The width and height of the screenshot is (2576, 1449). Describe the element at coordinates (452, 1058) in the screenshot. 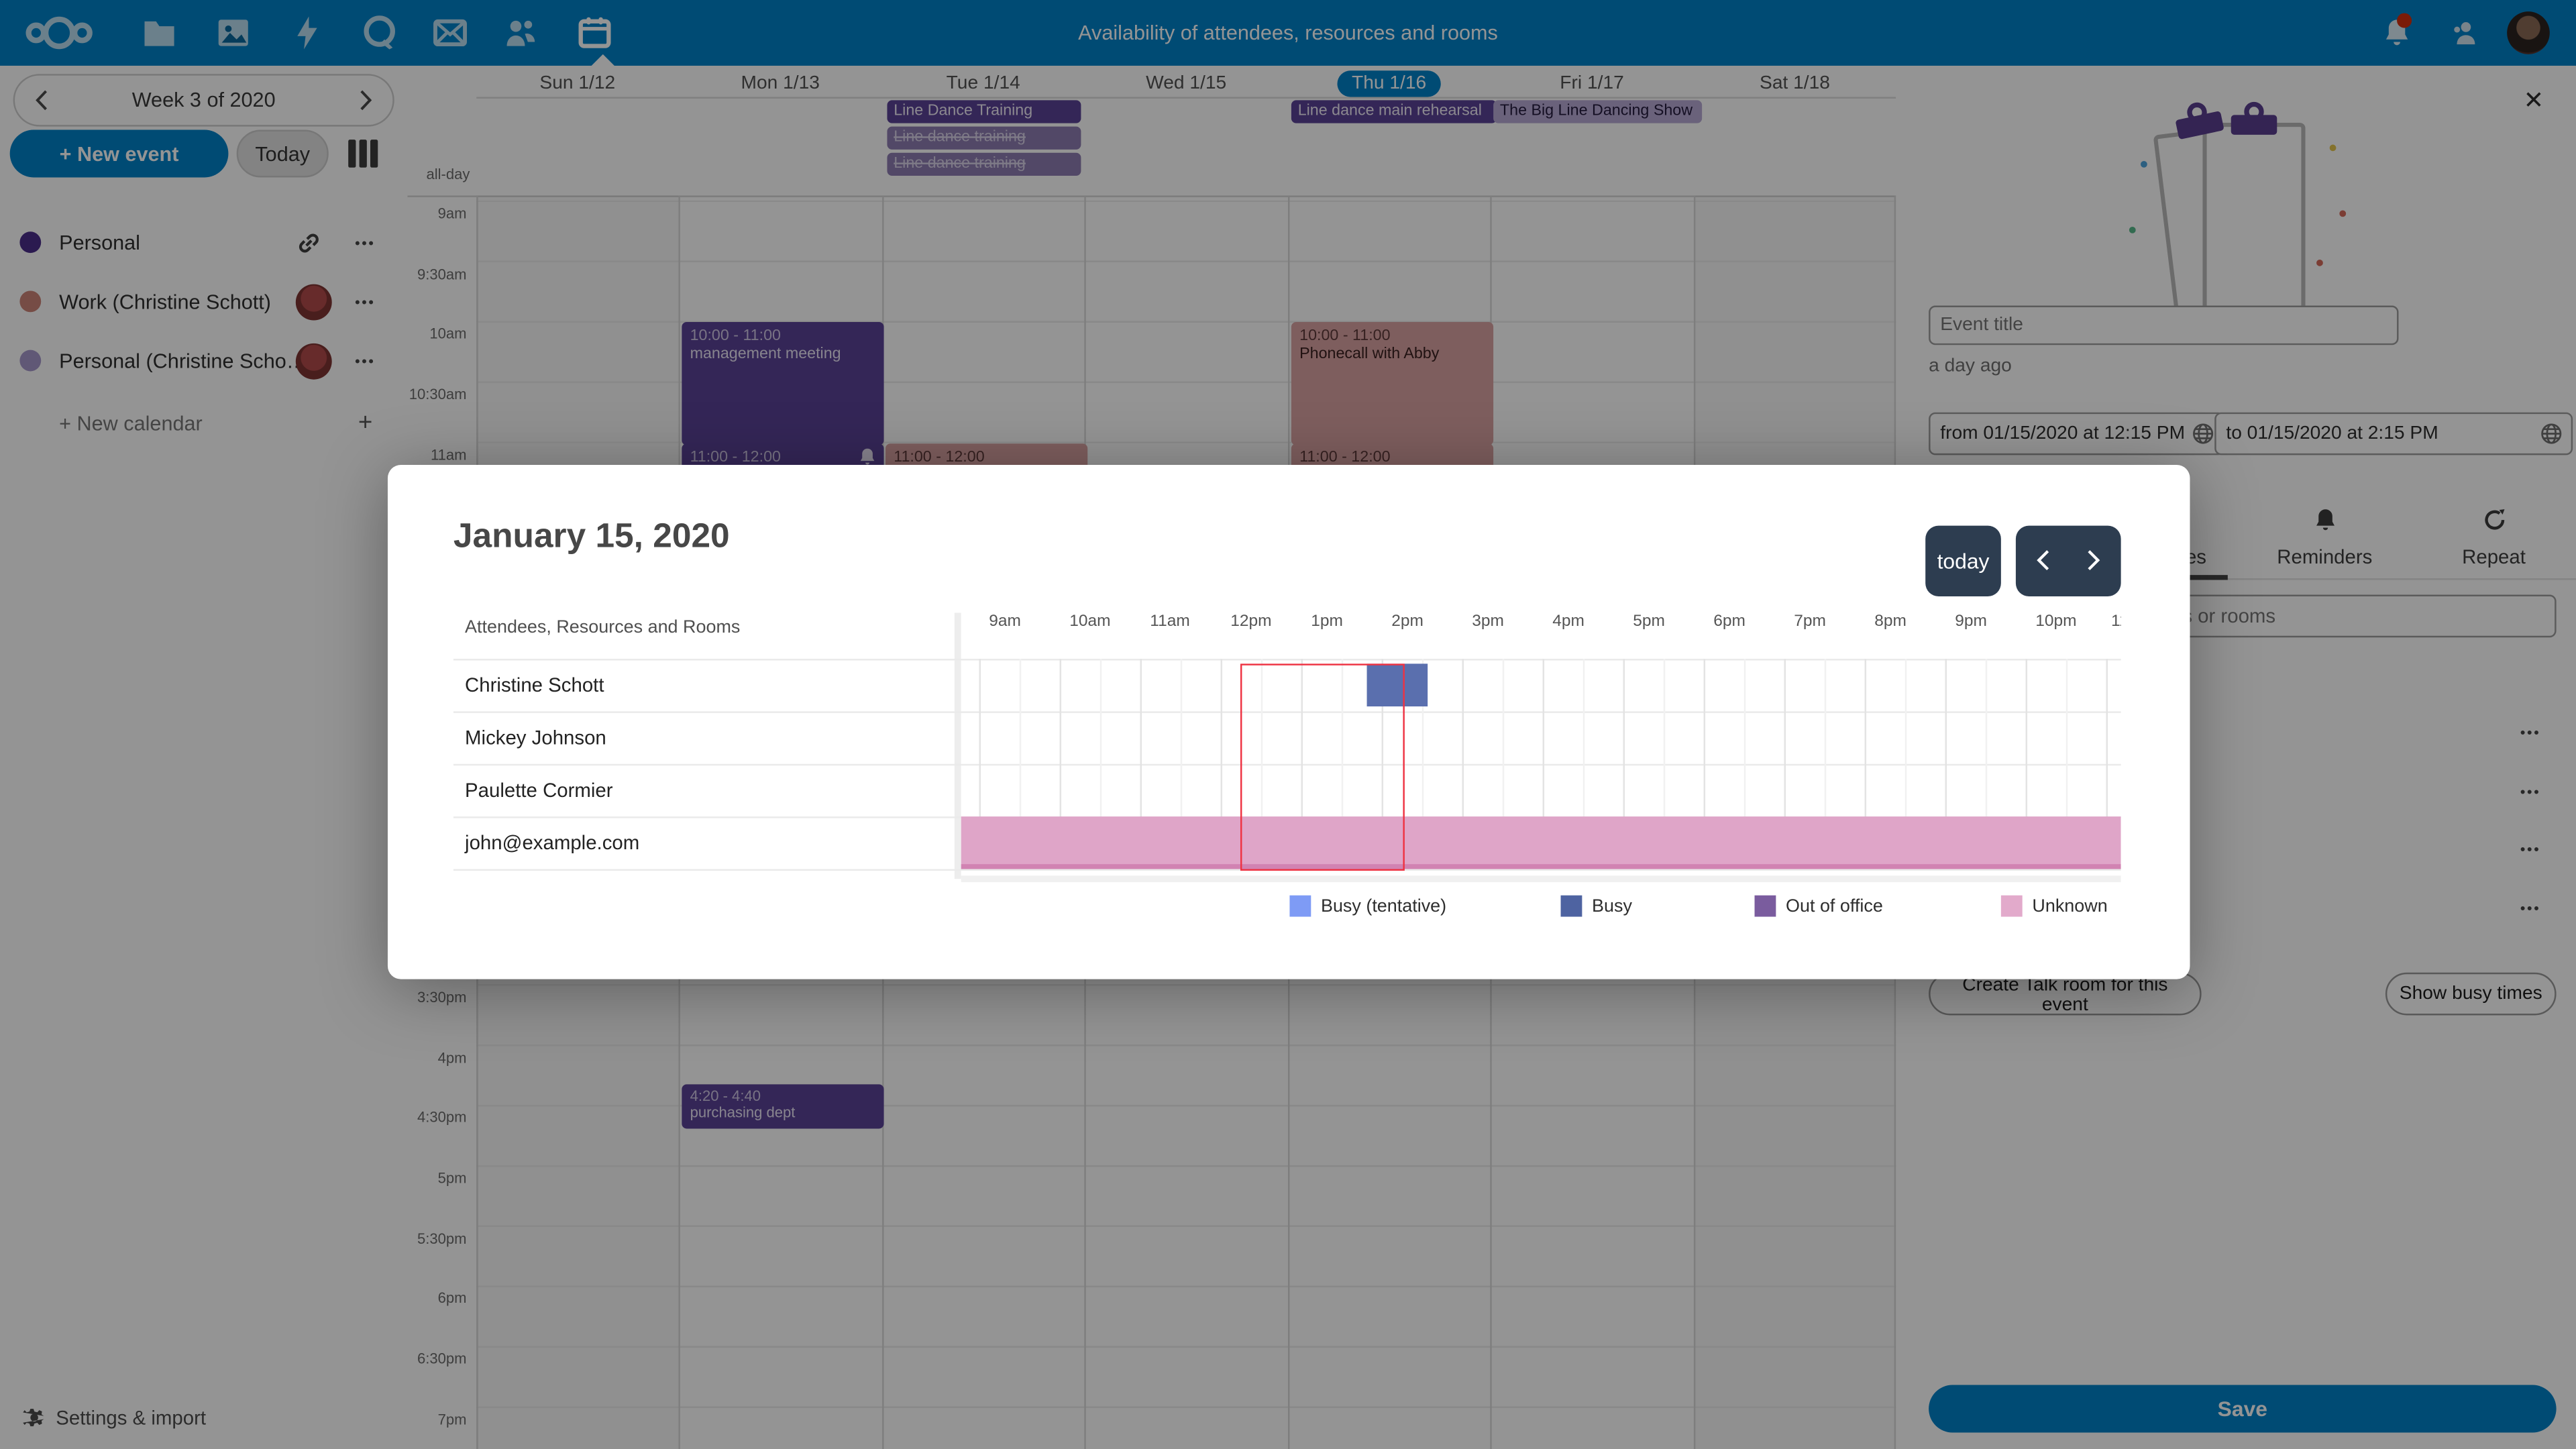

I see `time-label: 4pm` at that location.